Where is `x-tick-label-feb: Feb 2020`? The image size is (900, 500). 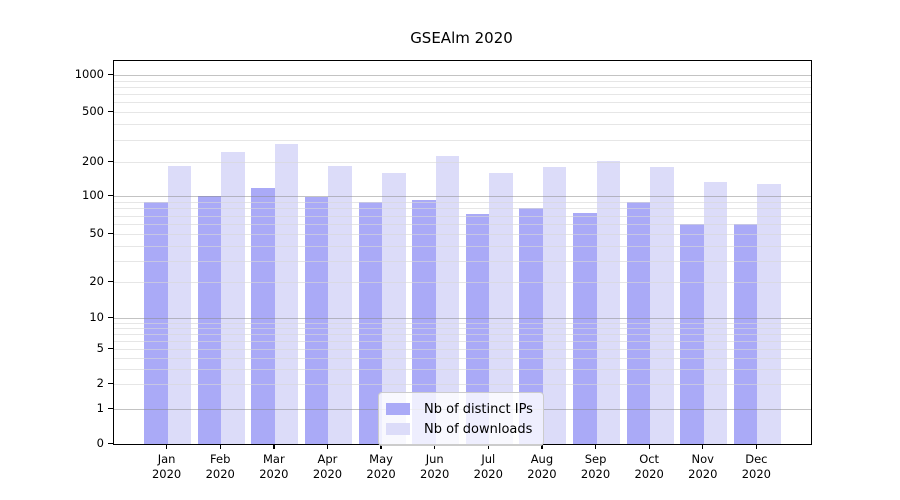 x-tick-label-feb: Feb 2020 is located at coordinates (220, 466).